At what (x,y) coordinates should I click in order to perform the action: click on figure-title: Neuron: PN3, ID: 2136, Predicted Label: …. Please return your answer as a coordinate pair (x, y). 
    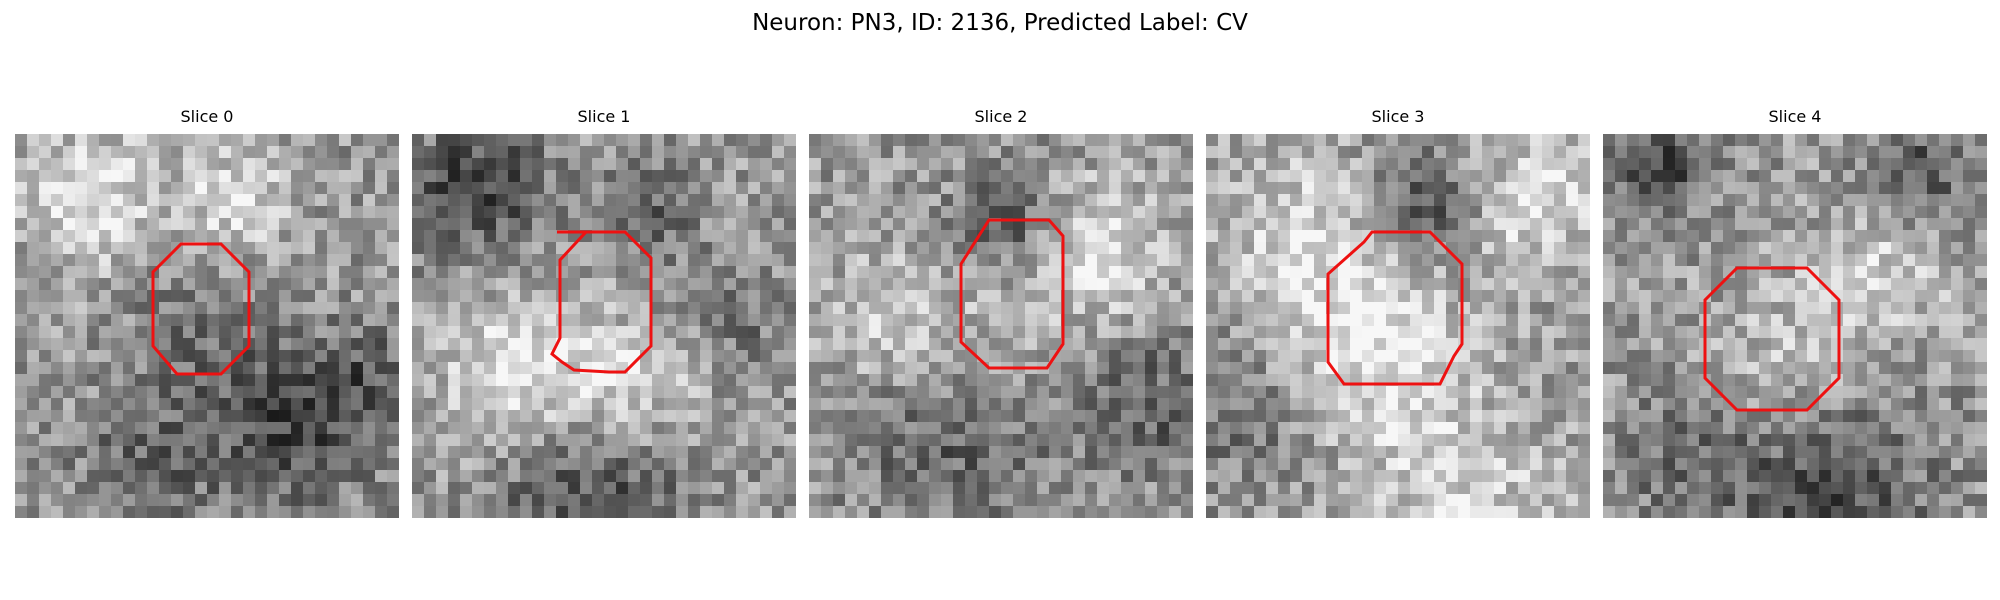
    Looking at the image, I should click on (1000, 23).